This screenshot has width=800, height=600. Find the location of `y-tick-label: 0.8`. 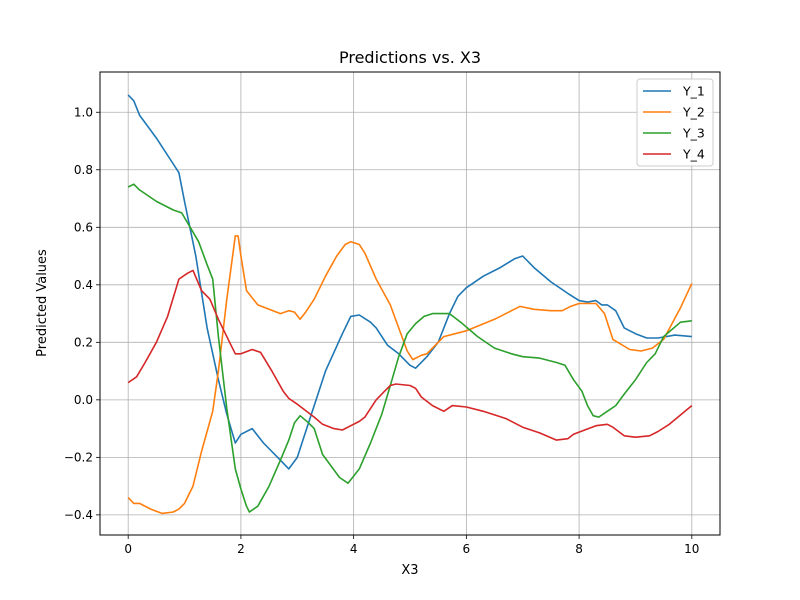

y-tick-label: 0.8 is located at coordinates (83, 170).